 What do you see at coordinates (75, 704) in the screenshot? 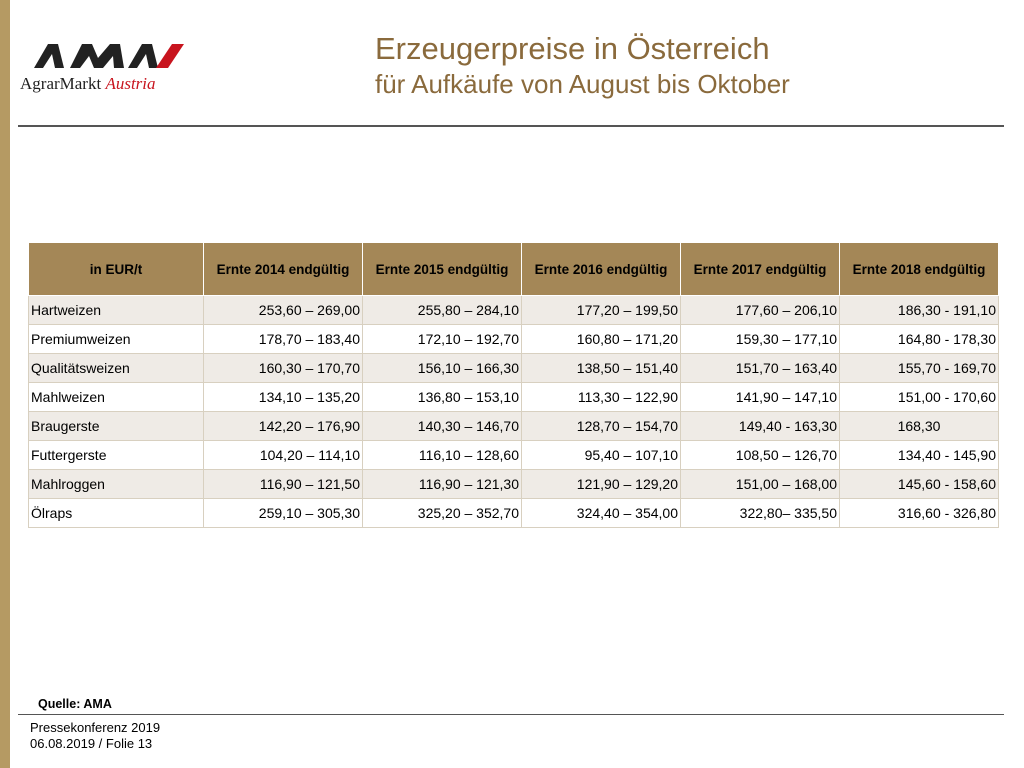
I see `source-note: Quelle: AMA` at bounding box center [75, 704].